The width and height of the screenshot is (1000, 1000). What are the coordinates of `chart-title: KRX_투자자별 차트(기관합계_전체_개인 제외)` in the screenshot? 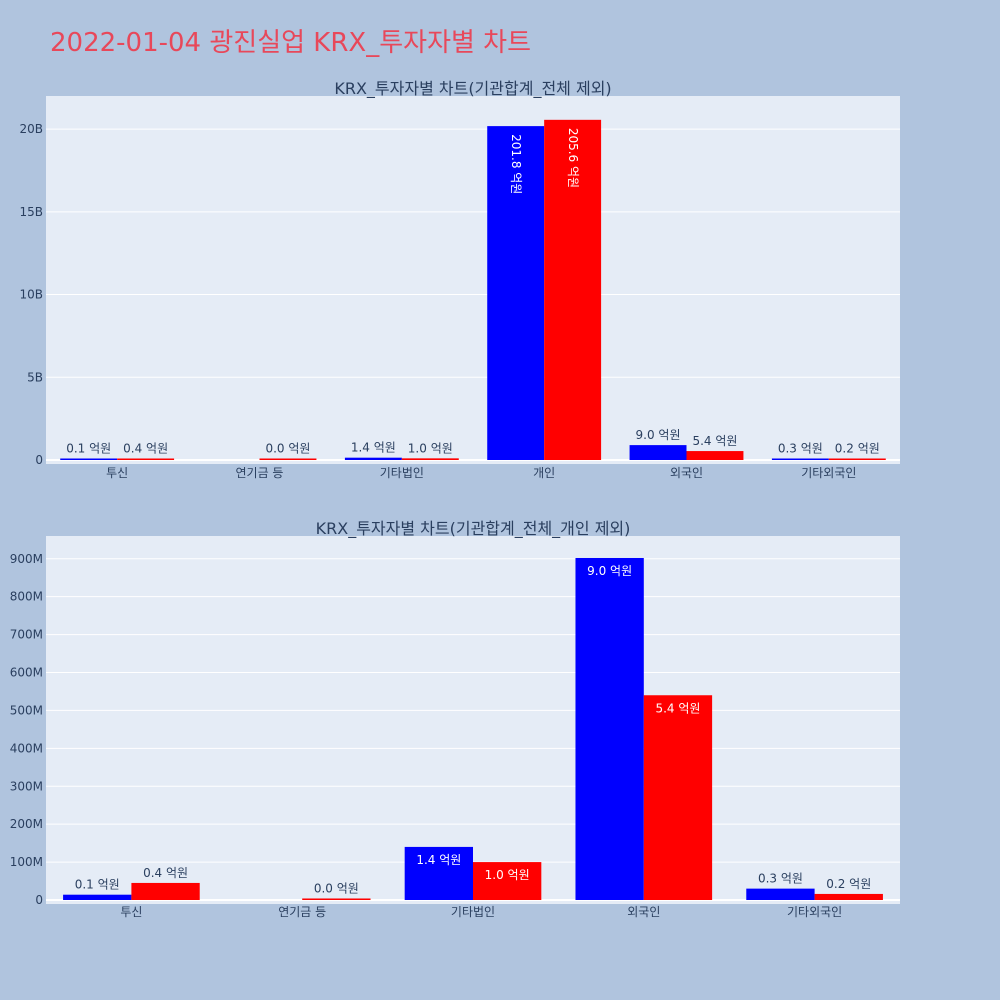 It's located at (473, 529).